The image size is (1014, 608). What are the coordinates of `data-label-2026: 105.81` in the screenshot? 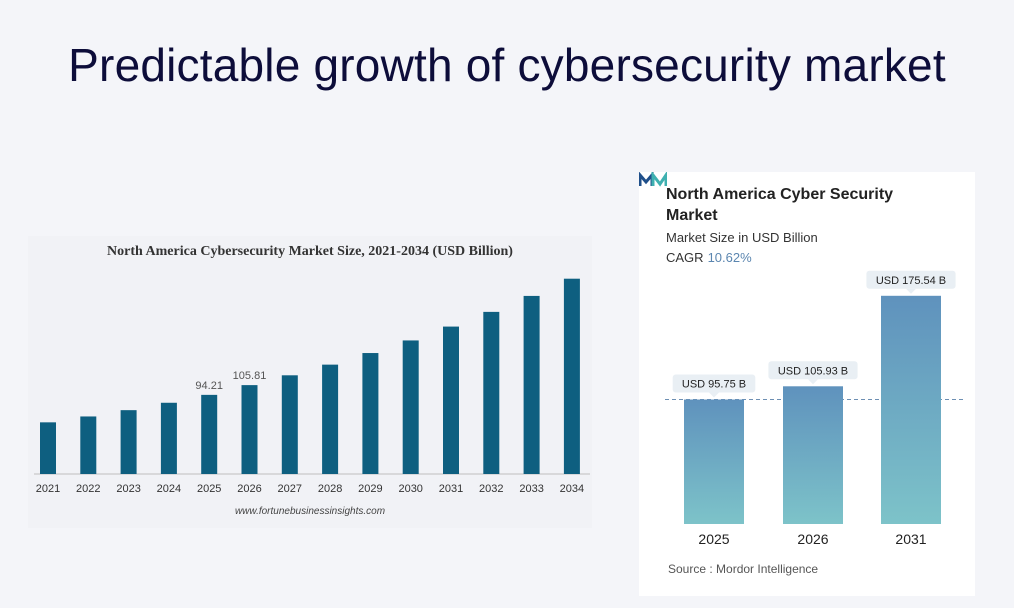 It's located at (250, 376).